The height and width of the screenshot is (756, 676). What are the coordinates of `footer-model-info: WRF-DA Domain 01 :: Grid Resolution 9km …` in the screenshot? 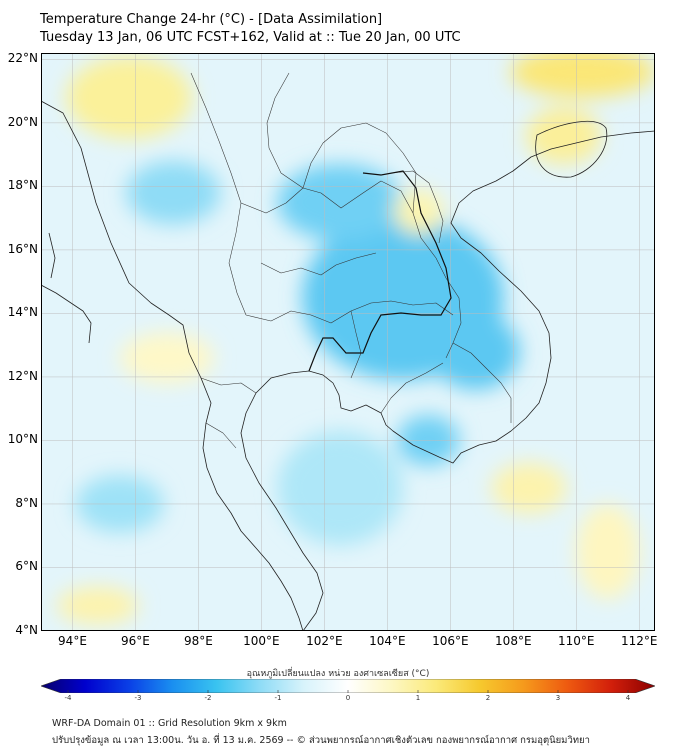 It's located at (169, 723).